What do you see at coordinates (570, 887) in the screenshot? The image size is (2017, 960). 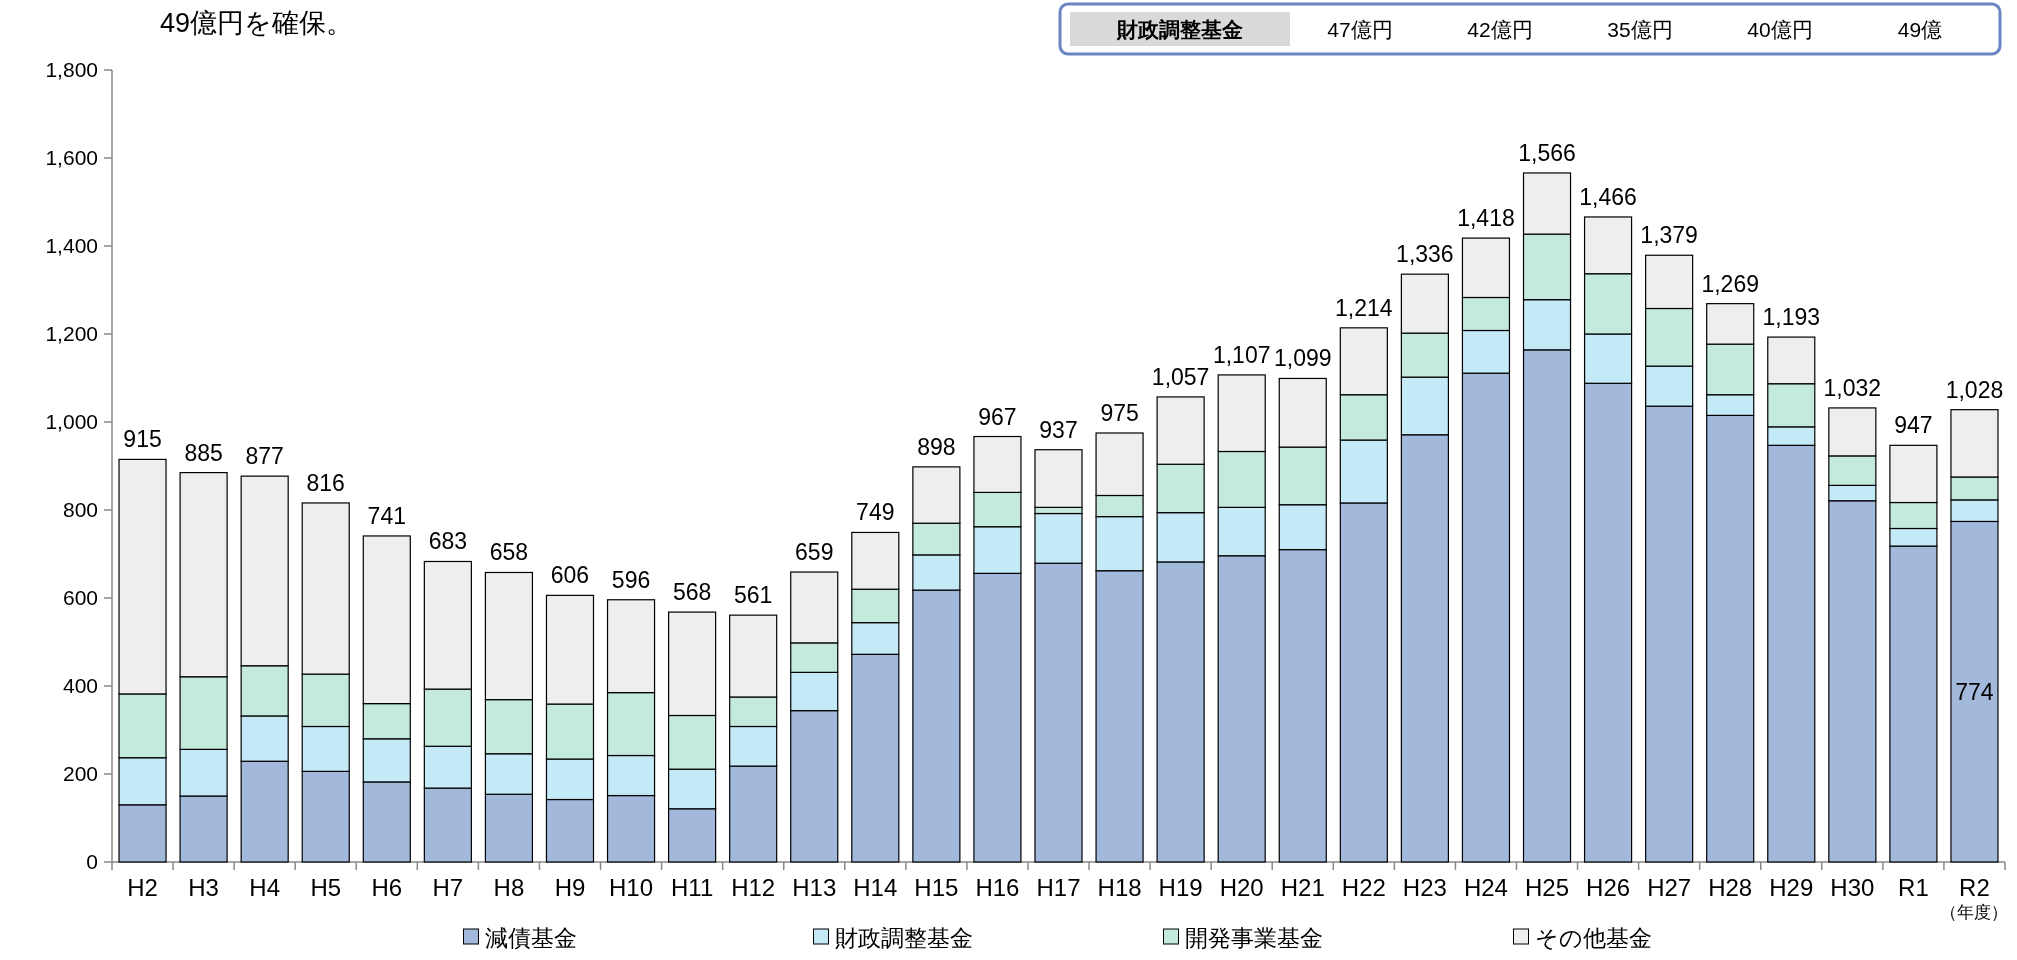 I see `x-tick-label: H9` at bounding box center [570, 887].